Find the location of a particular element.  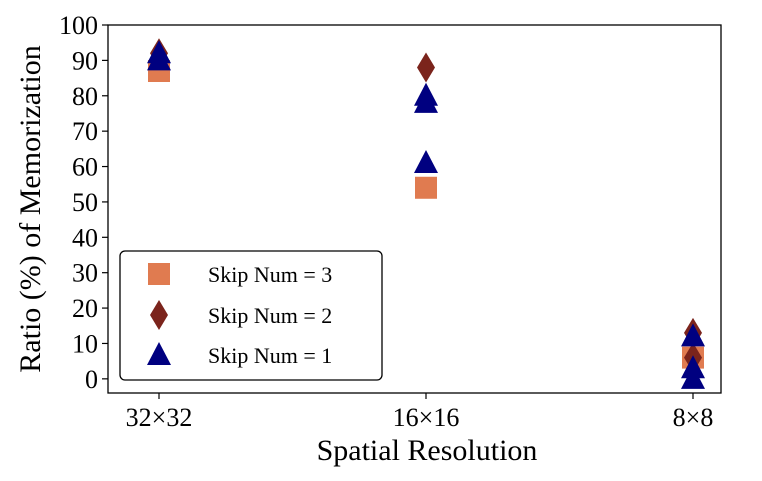

y-tick-label: 30 is located at coordinates (85, 273).